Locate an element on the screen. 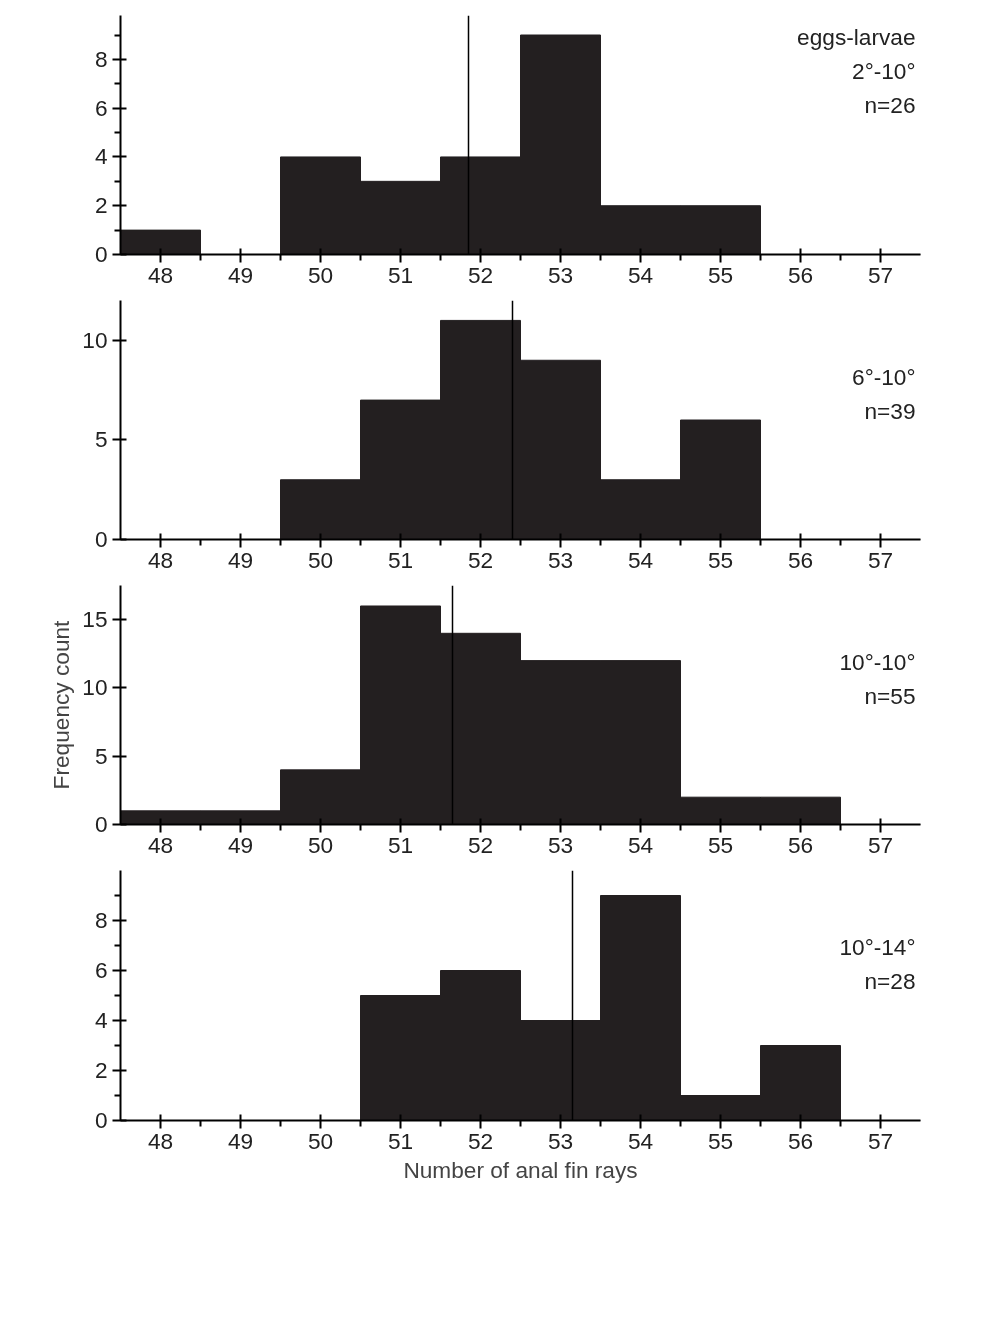 The height and width of the screenshot is (1331, 984). annotation: n=39 is located at coordinates (890, 410).